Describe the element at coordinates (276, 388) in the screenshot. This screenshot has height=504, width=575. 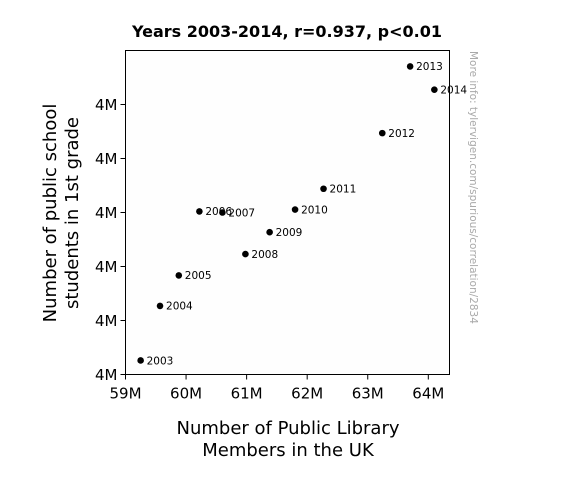
I see `x-axis-ticks: 59M 60M 61M 62M 63M 64M` at that location.